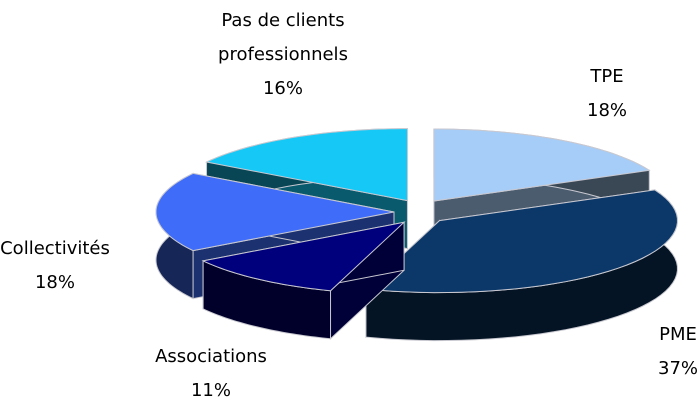  I want to click on data-label: Pas de clients professionnels 16%, so click(283, 55).